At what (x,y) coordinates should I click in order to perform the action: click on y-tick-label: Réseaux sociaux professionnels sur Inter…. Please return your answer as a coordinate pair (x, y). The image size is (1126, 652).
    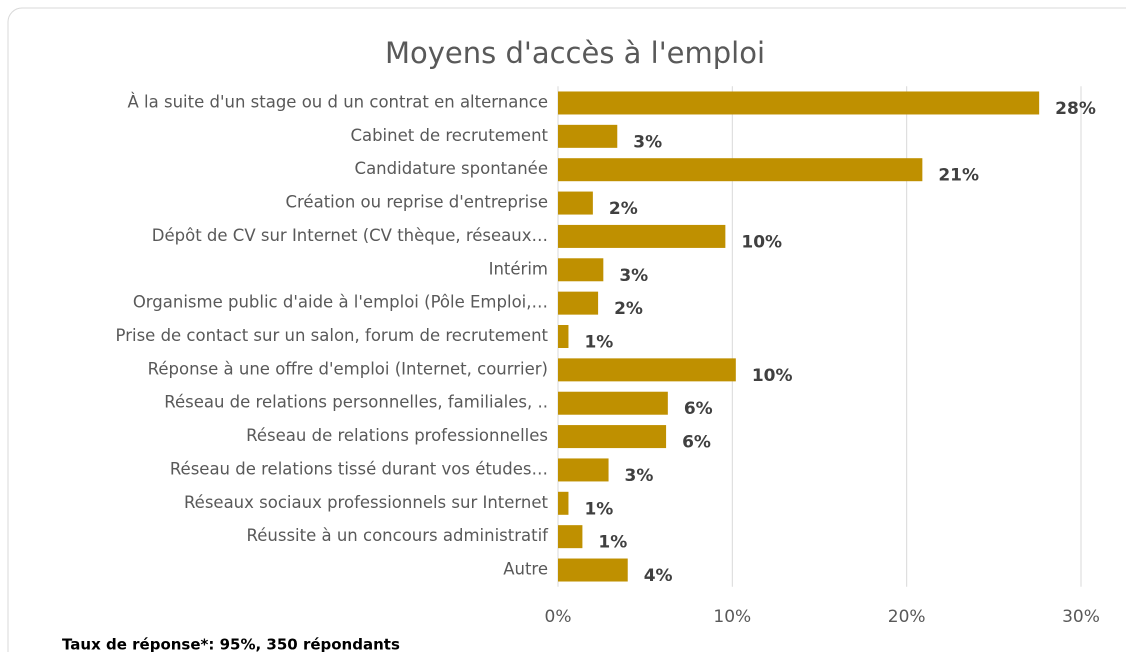
    Looking at the image, I should click on (366, 502).